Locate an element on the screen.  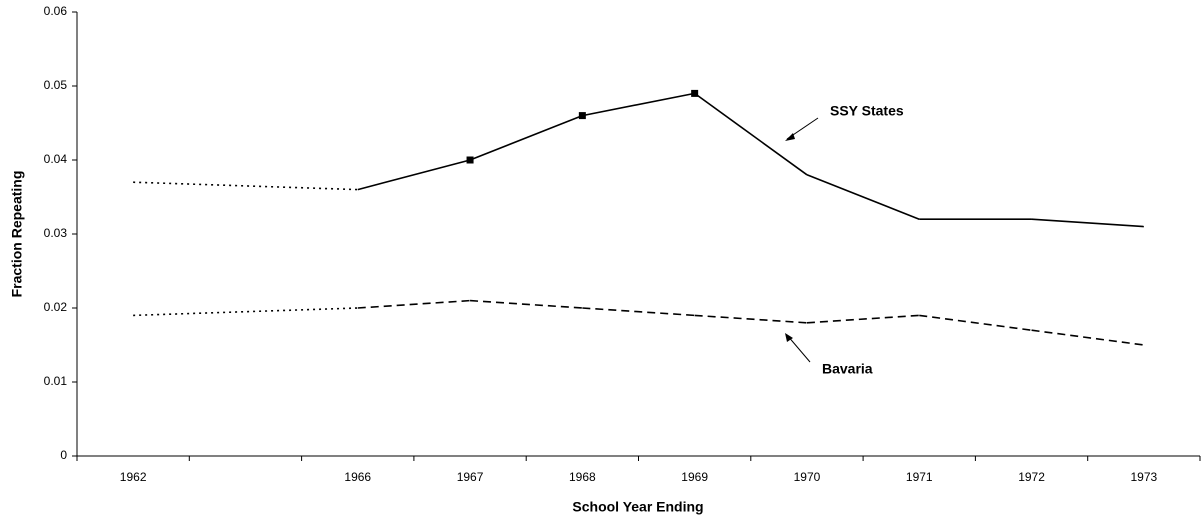
x-axis-label: School Year Ending is located at coordinates (637, 507).